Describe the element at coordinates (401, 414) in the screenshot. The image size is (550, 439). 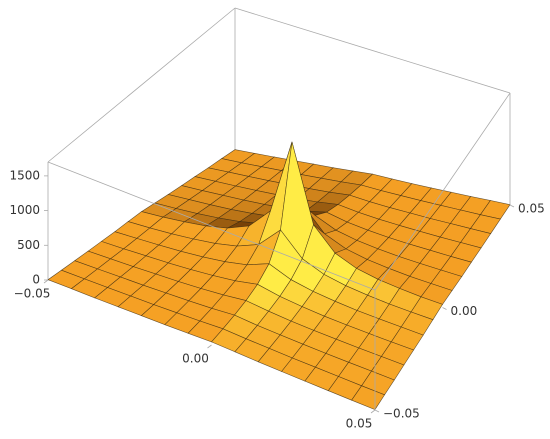
I see `y-tick-label: −0.05` at that location.